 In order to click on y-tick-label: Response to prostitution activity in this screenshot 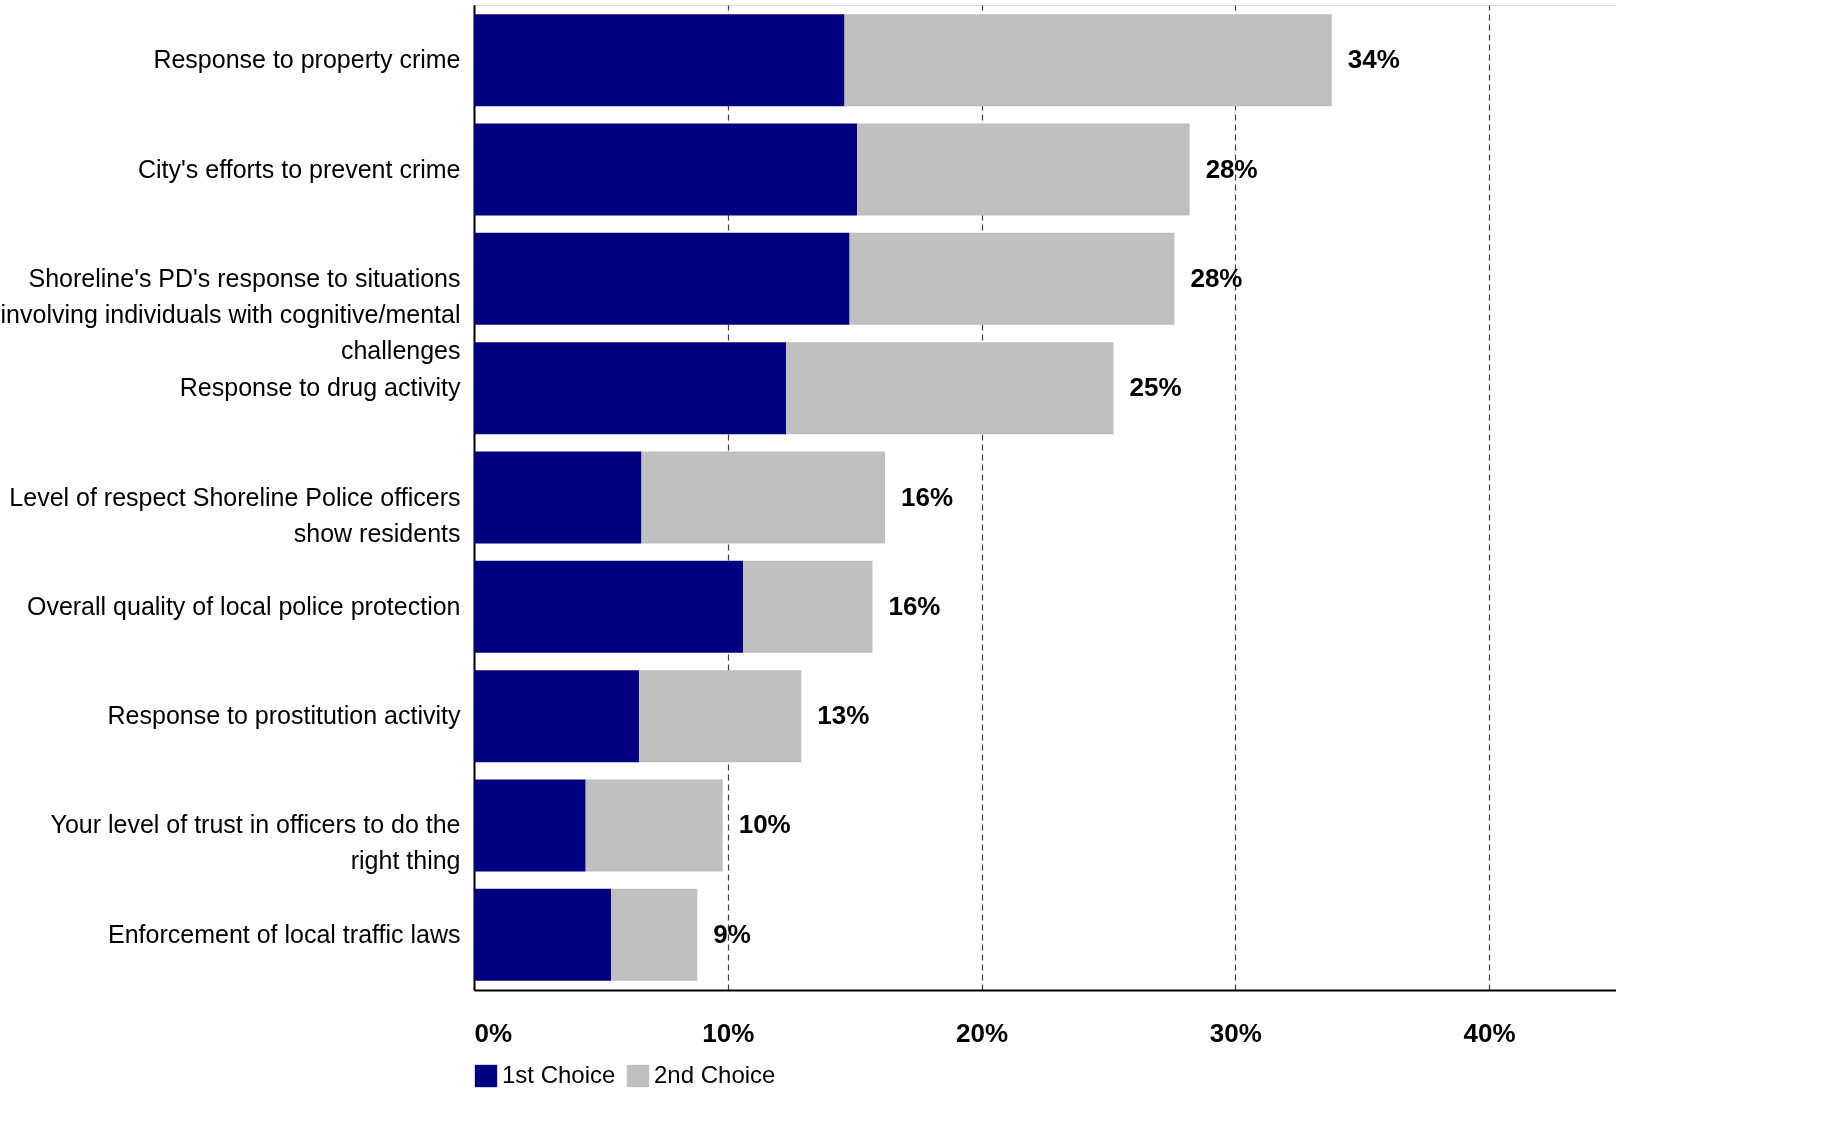, I will do `click(284, 715)`.